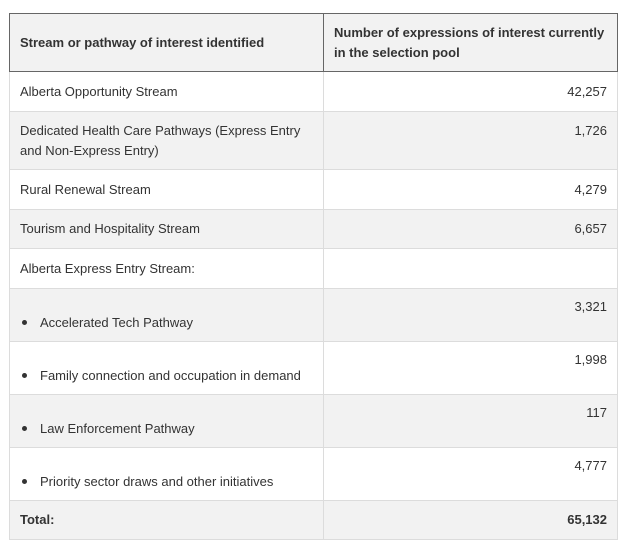 Image resolution: width=634 pixels, height=550 pixels. I want to click on row-label: Alberta Opportunity Stream, so click(166, 91).